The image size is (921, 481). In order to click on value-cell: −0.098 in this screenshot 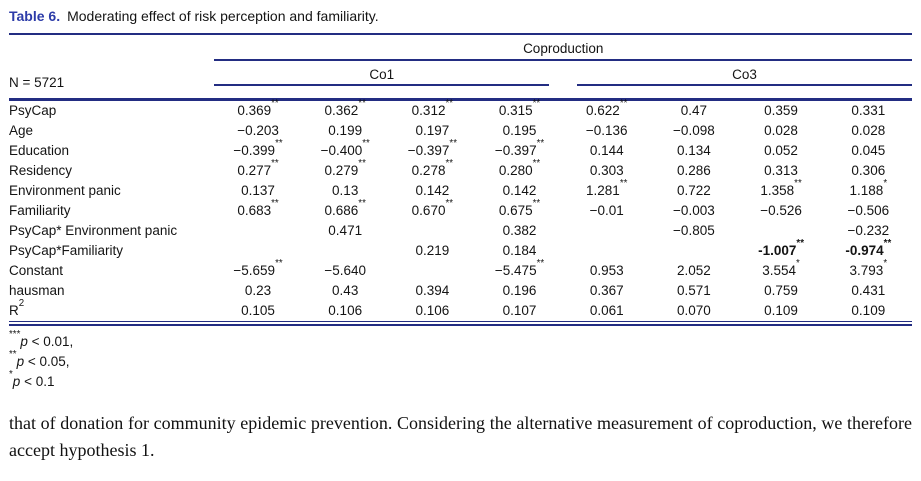, I will do `click(694, 130)`.